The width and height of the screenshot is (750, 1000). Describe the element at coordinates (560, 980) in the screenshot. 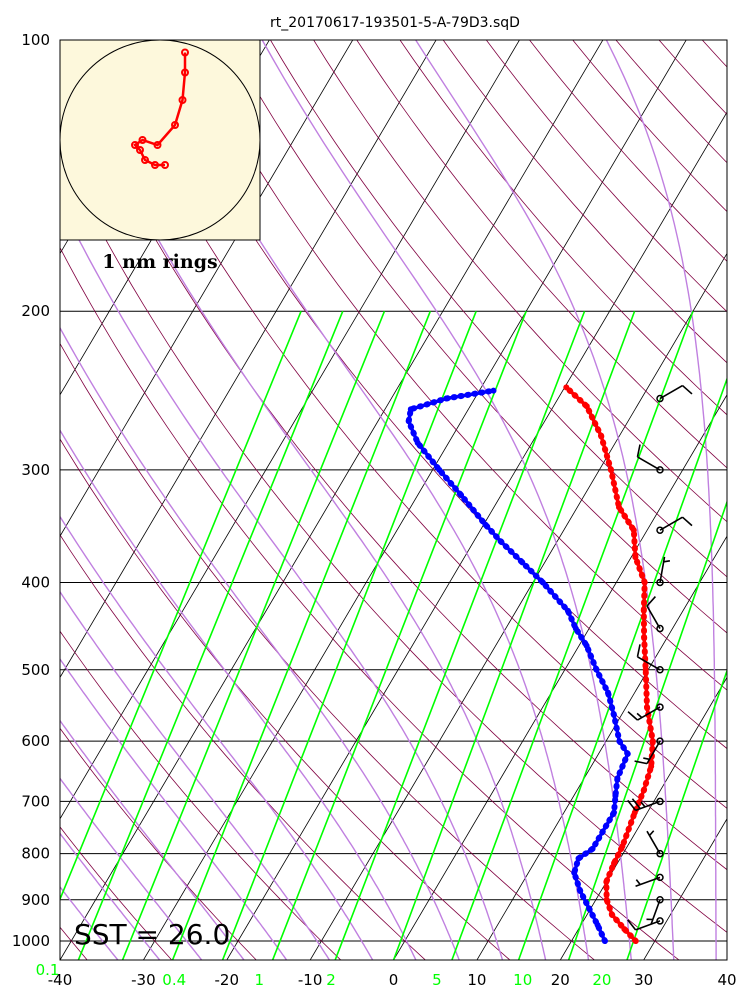

I see `x-tick-label: 20` at that location.